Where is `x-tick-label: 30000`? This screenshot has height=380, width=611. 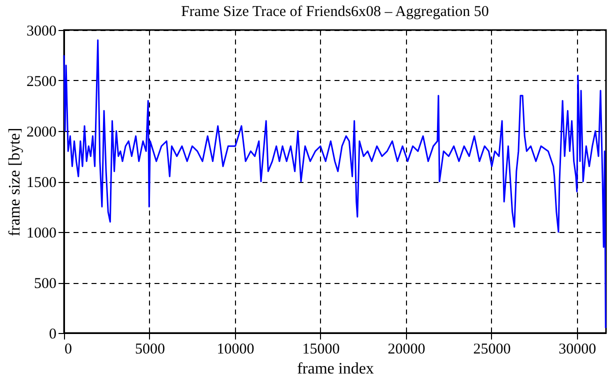 x-tick-label: 30000 is located at coordinates (577, 350).